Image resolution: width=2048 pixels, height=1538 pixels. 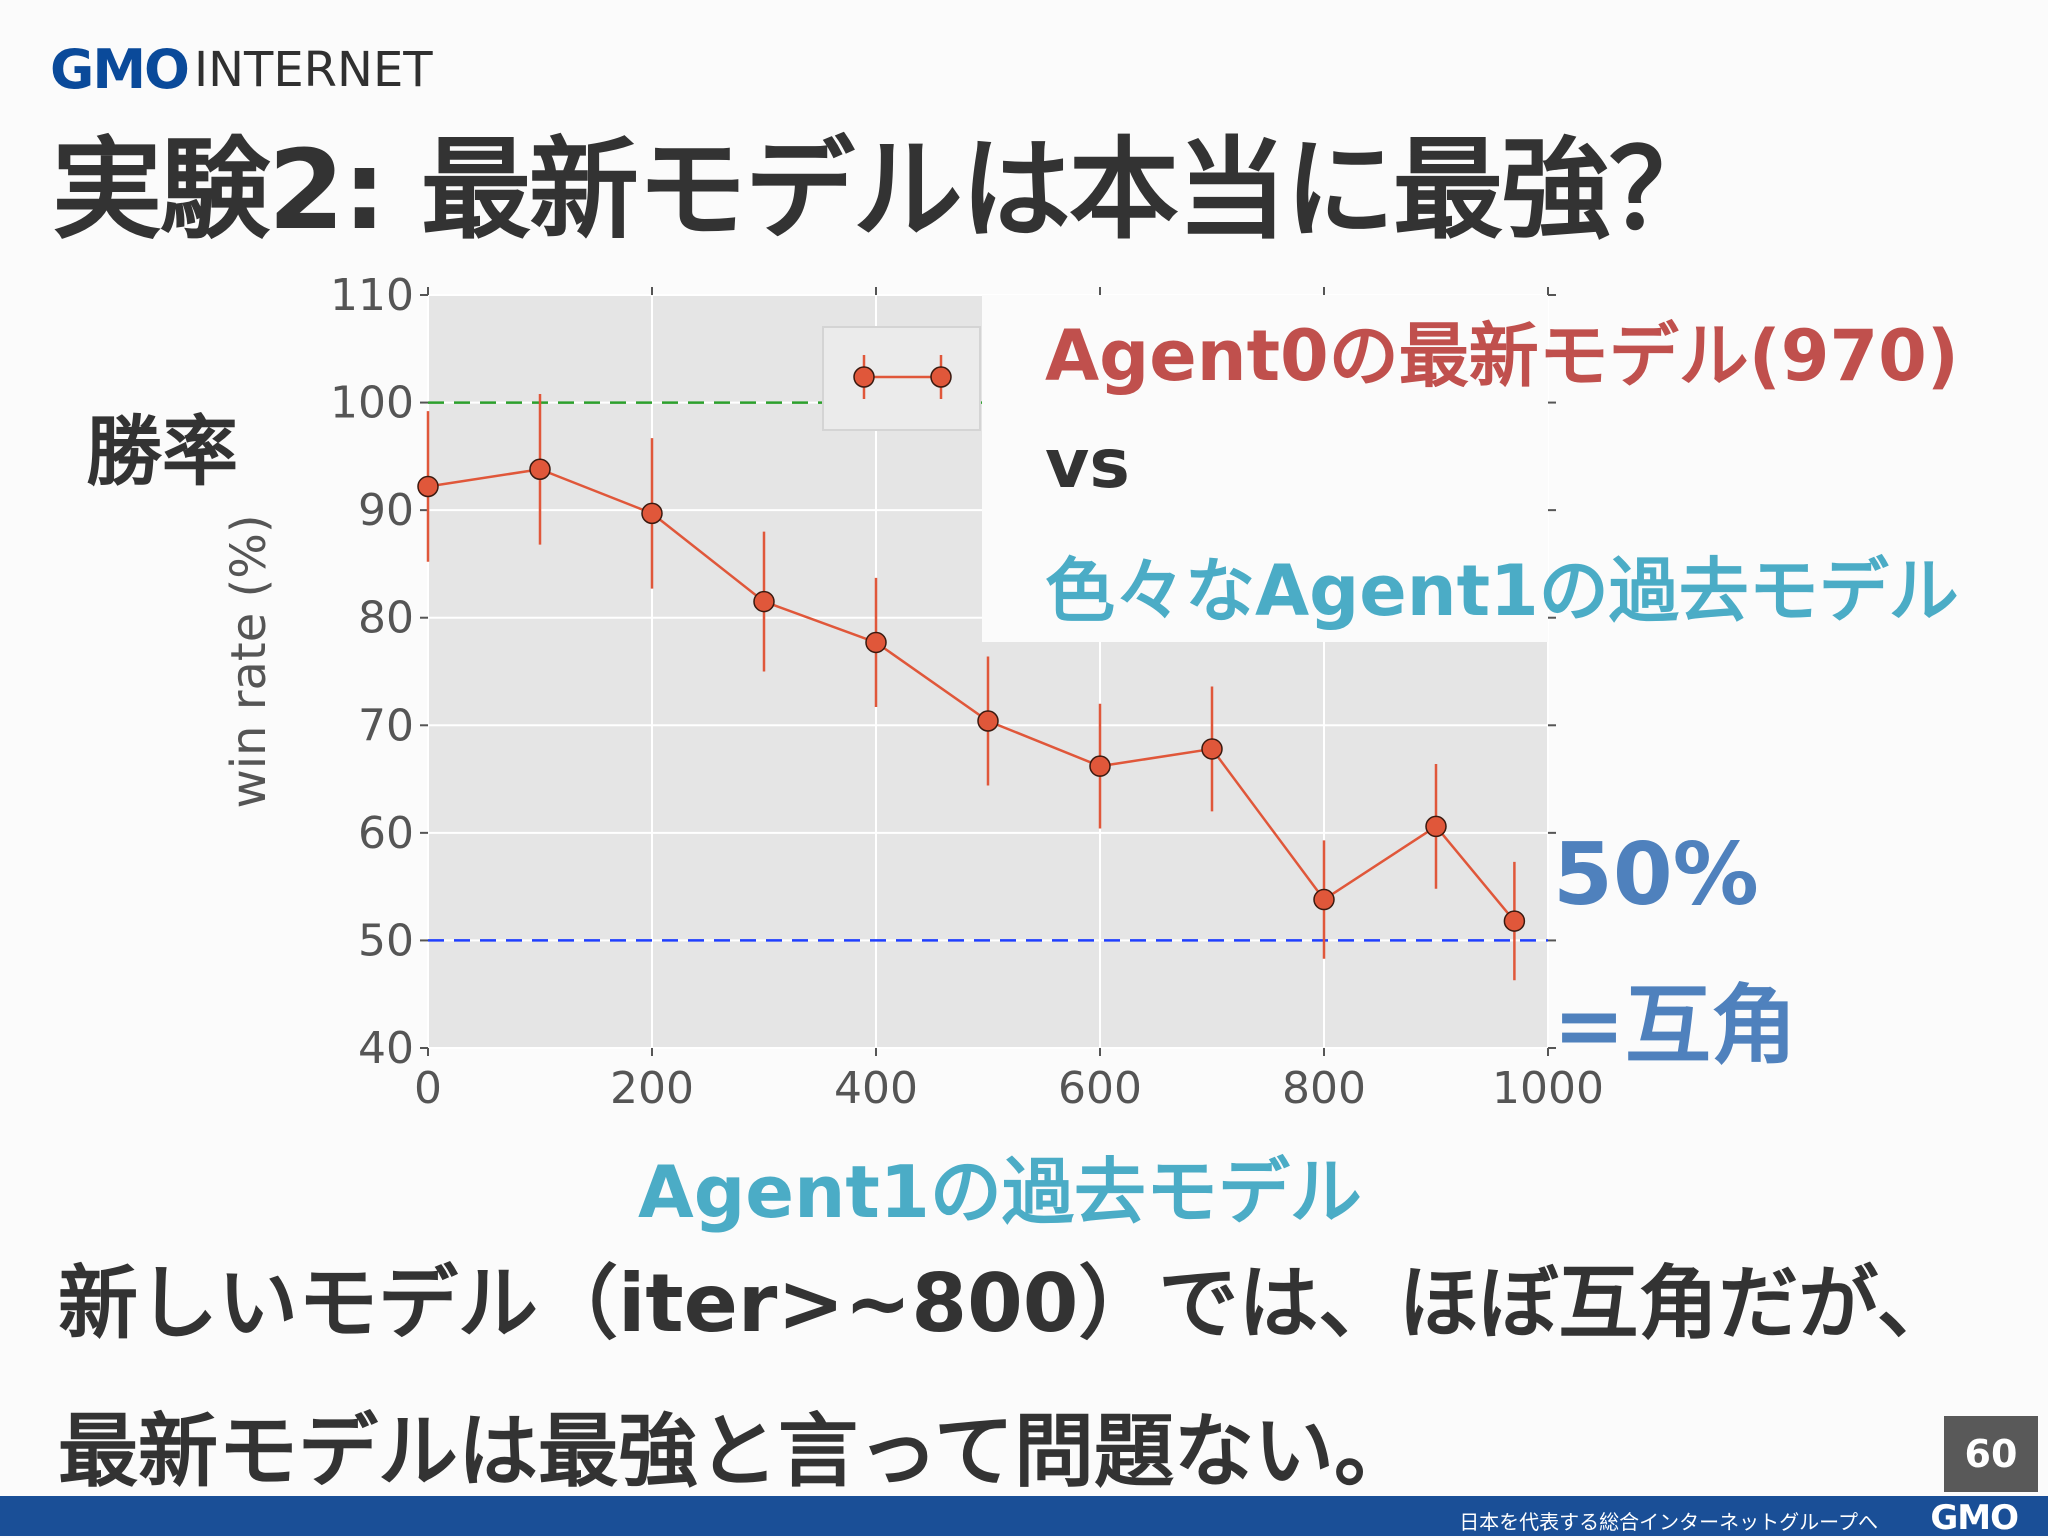 What do you see at coordinates (876, 1088) in the screenshot?
I see `x-tick-label: 400` at bounding box center [876, 1088].